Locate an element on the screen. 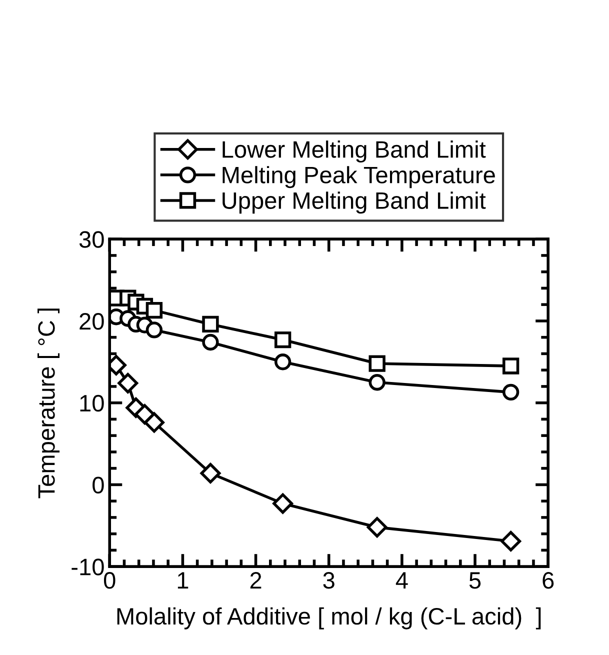 Image resolution: width=609 pixels, height=655 pixels. x-tick-label: 6 is located at coordinates (548, 580).